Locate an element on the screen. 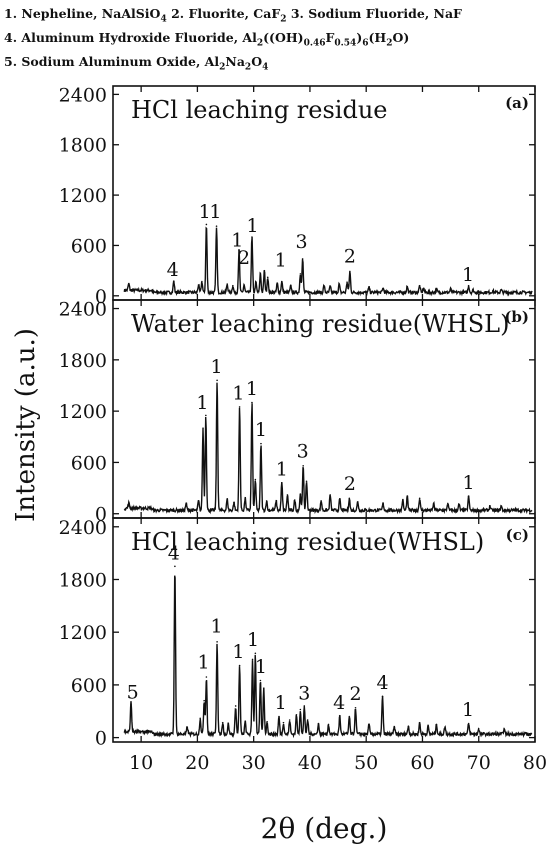  y-tick-label: 2400 is located at coordinates (83, 95).